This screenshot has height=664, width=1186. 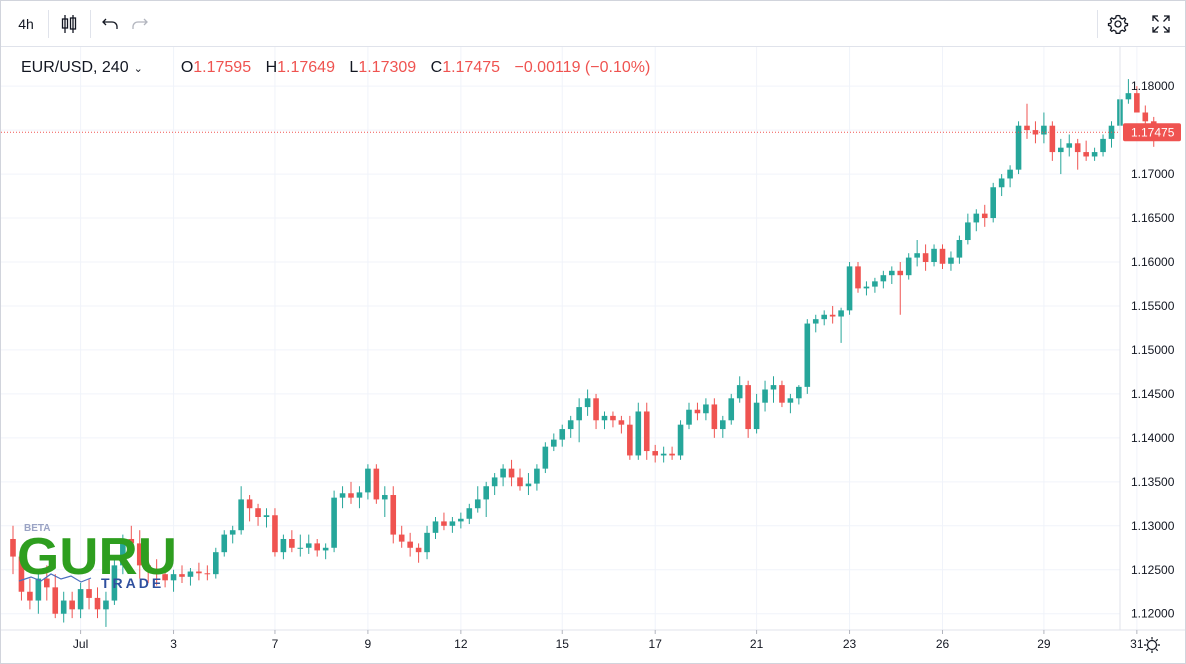 What do you see at coordinates (1161, 24) in the screenshot?
I see `fullscreen-button` at bounding box center [1161, 24].